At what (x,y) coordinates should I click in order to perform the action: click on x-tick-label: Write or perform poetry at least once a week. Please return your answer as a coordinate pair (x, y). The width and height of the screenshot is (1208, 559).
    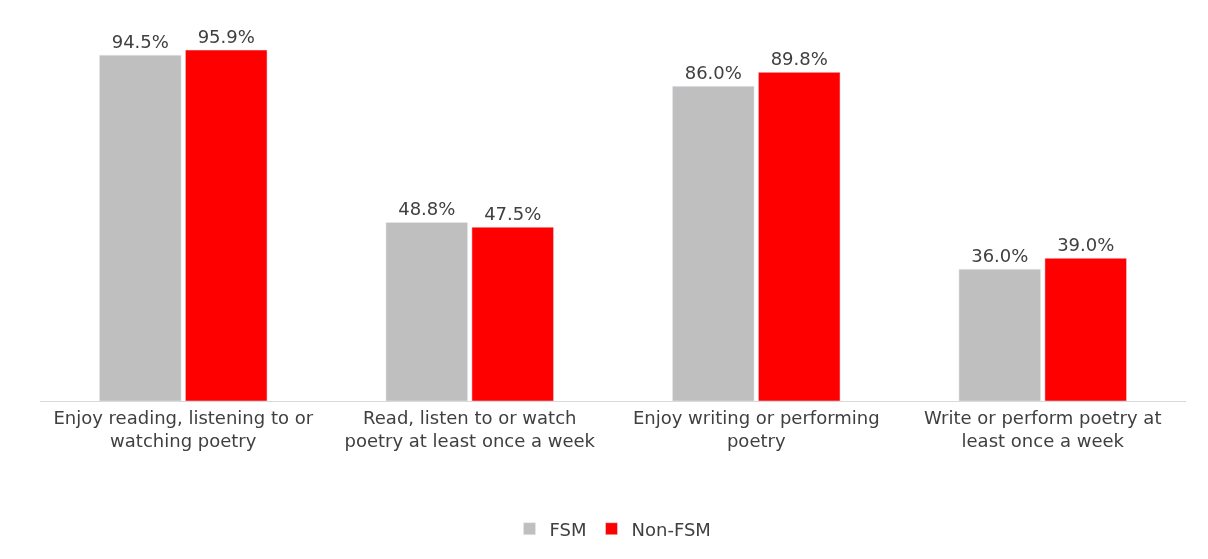
    Looking at the image, I should click on (1043, 428).